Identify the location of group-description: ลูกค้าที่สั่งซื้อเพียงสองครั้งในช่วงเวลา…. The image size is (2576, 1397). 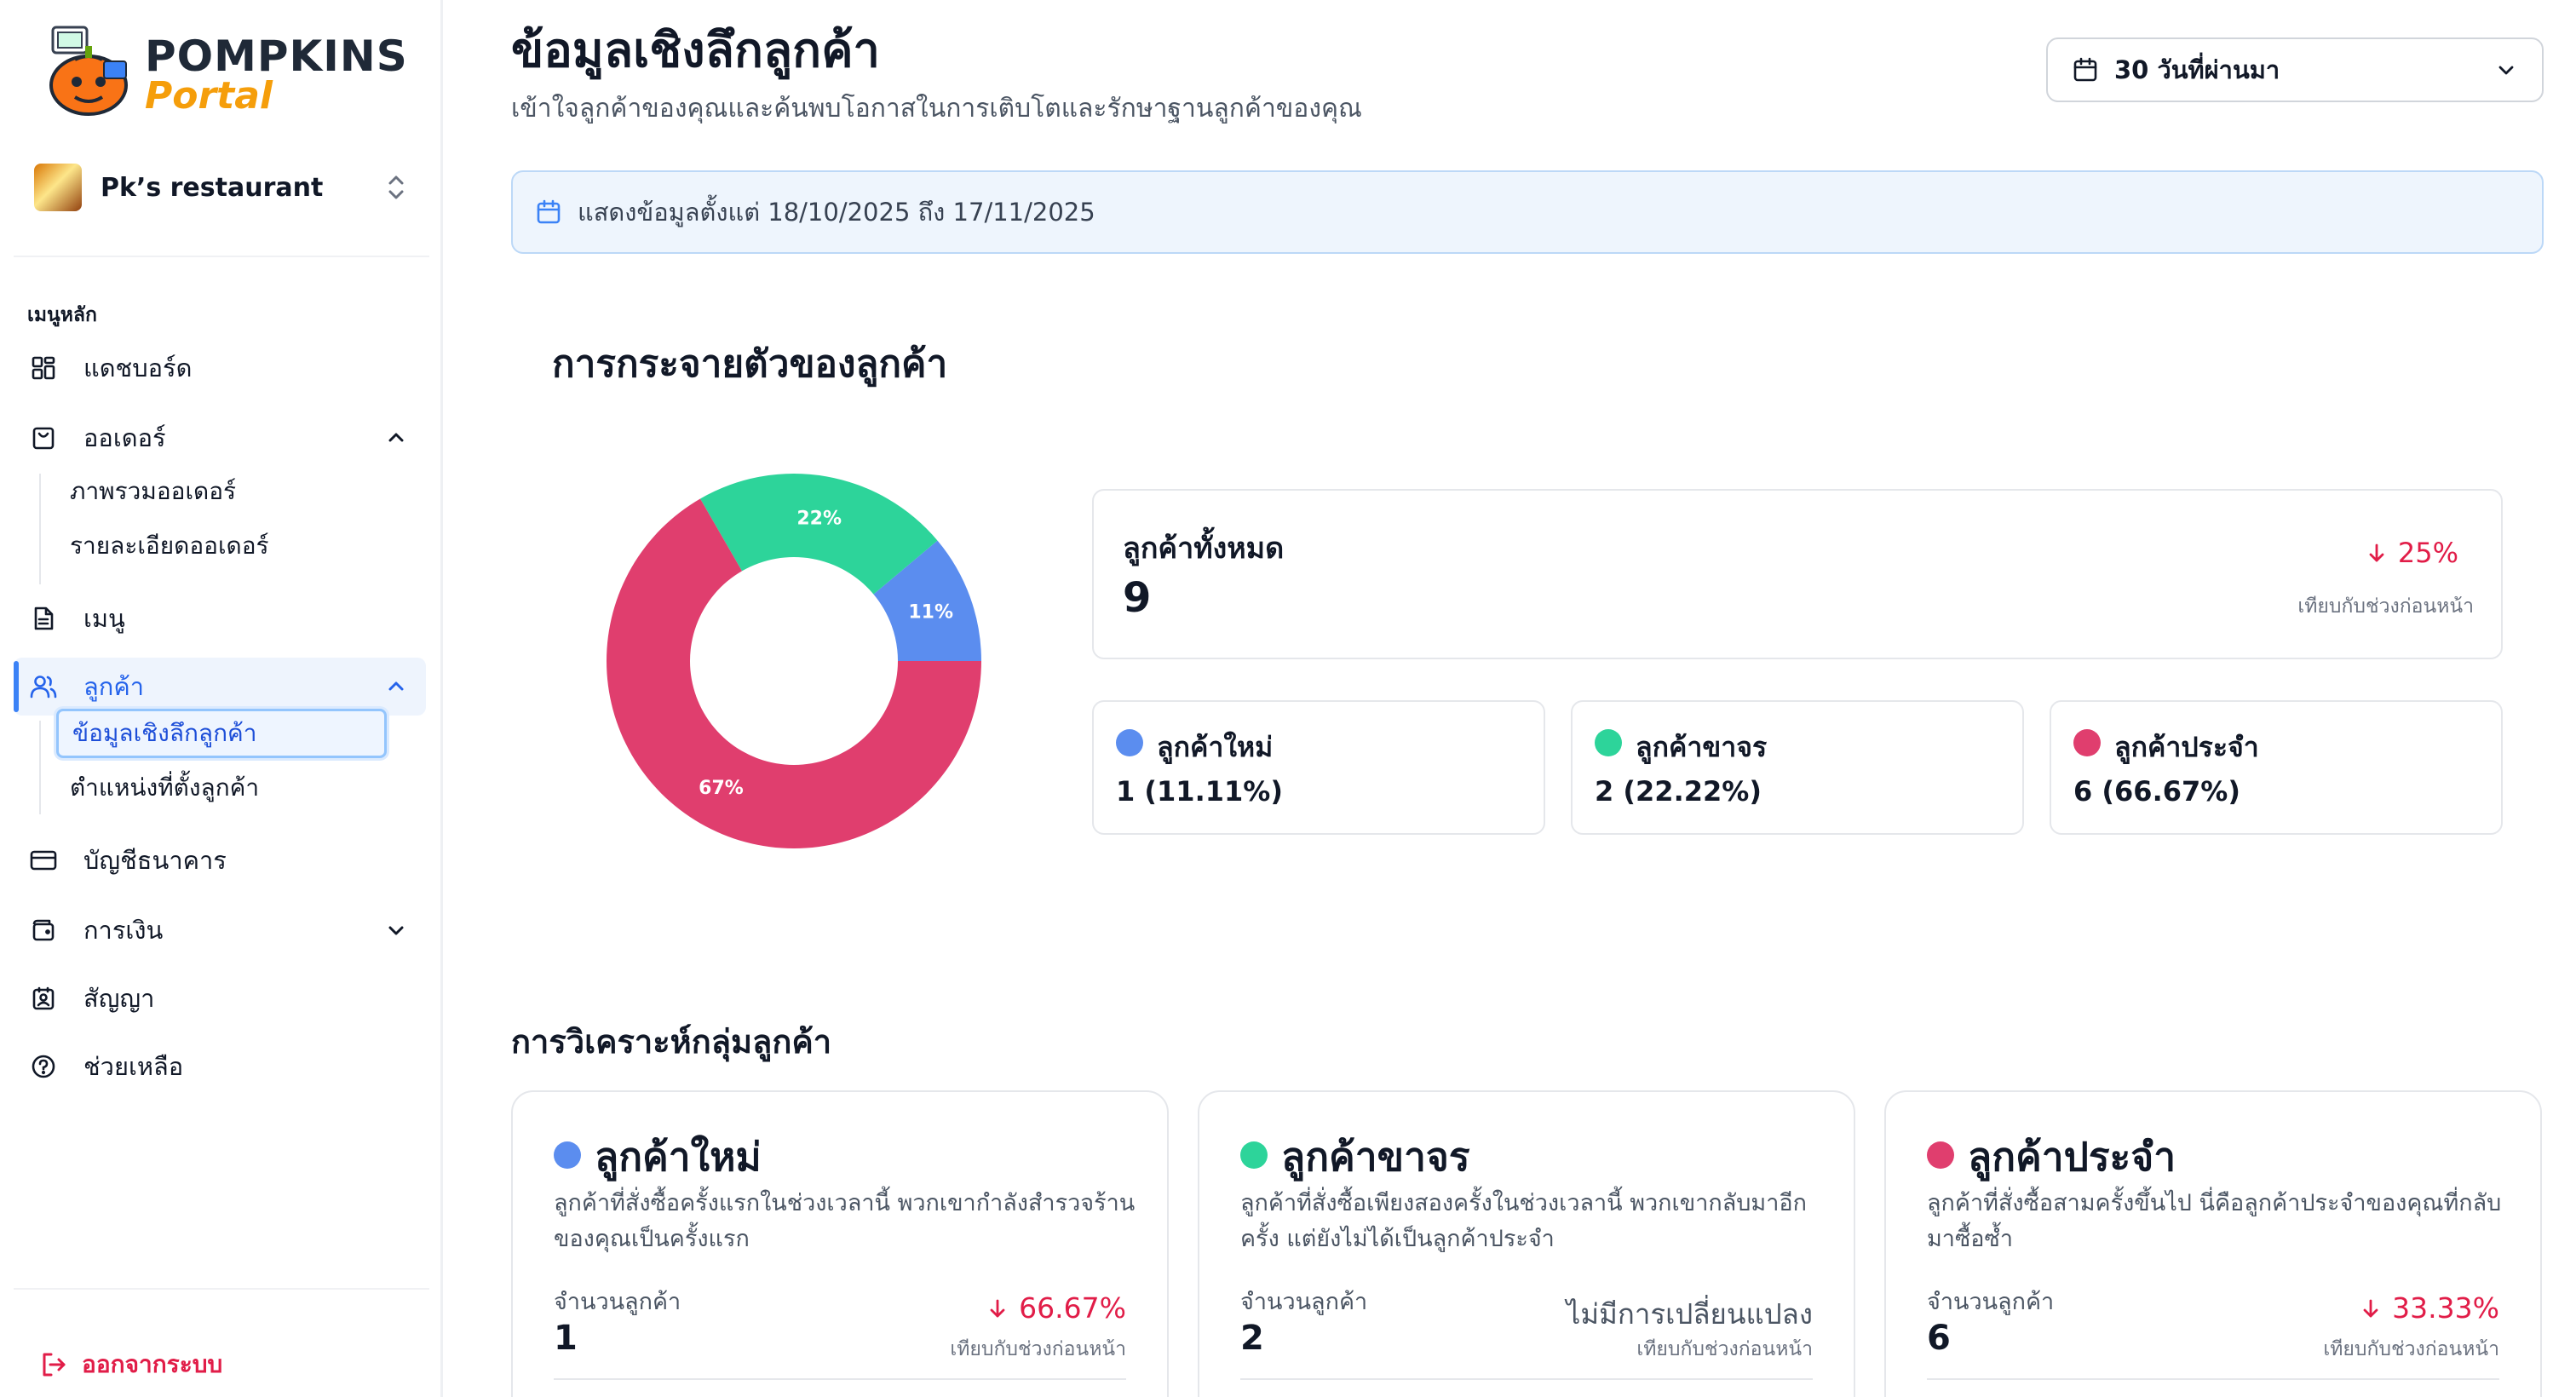
(1523, 1221).